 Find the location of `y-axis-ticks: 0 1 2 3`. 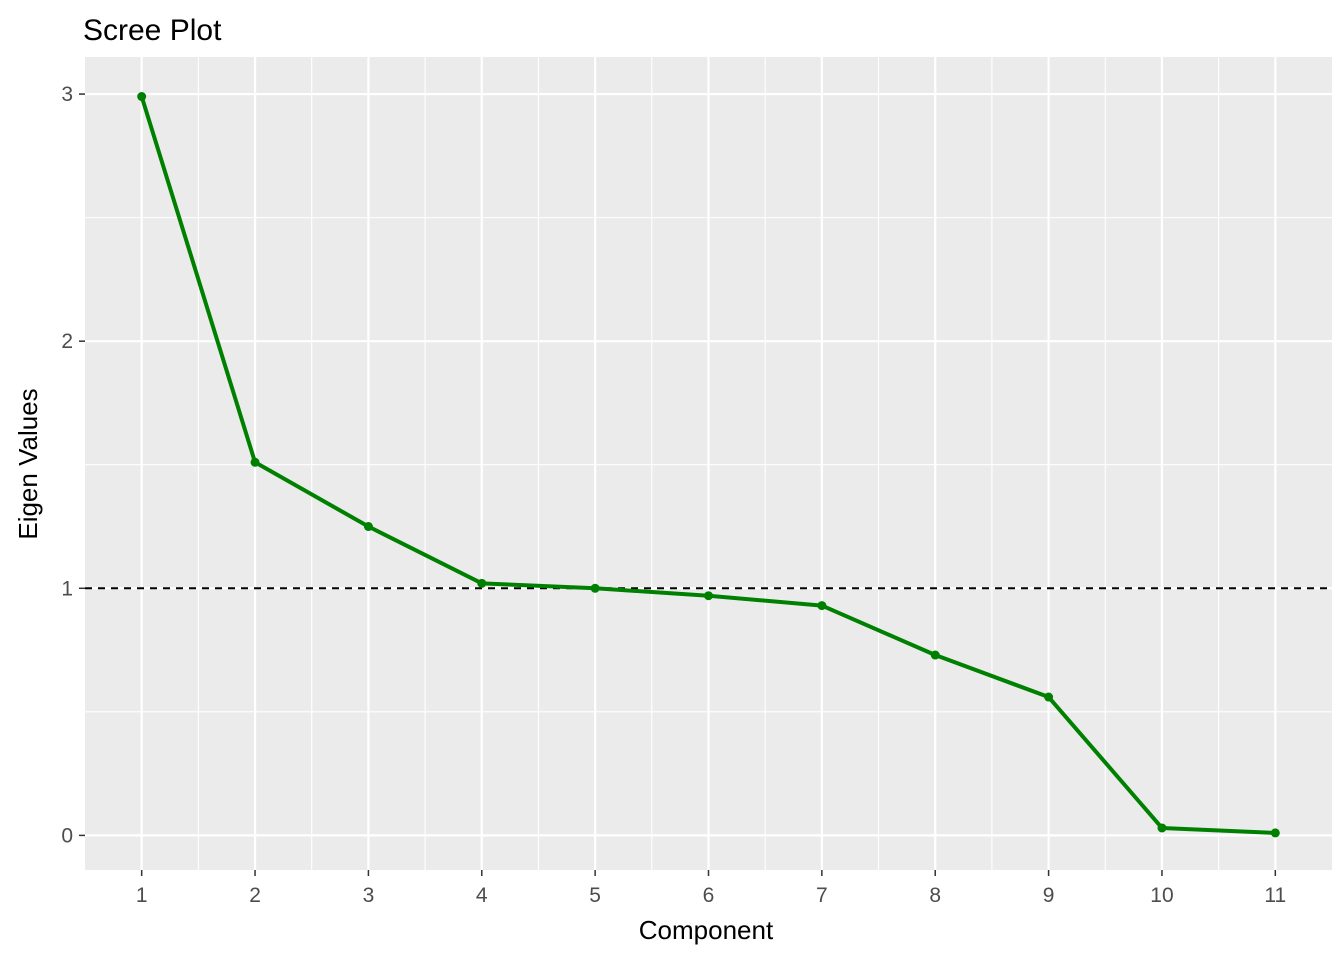

y-axis-ticks: 0 1 2 3 is located at coordinates (73, 465).